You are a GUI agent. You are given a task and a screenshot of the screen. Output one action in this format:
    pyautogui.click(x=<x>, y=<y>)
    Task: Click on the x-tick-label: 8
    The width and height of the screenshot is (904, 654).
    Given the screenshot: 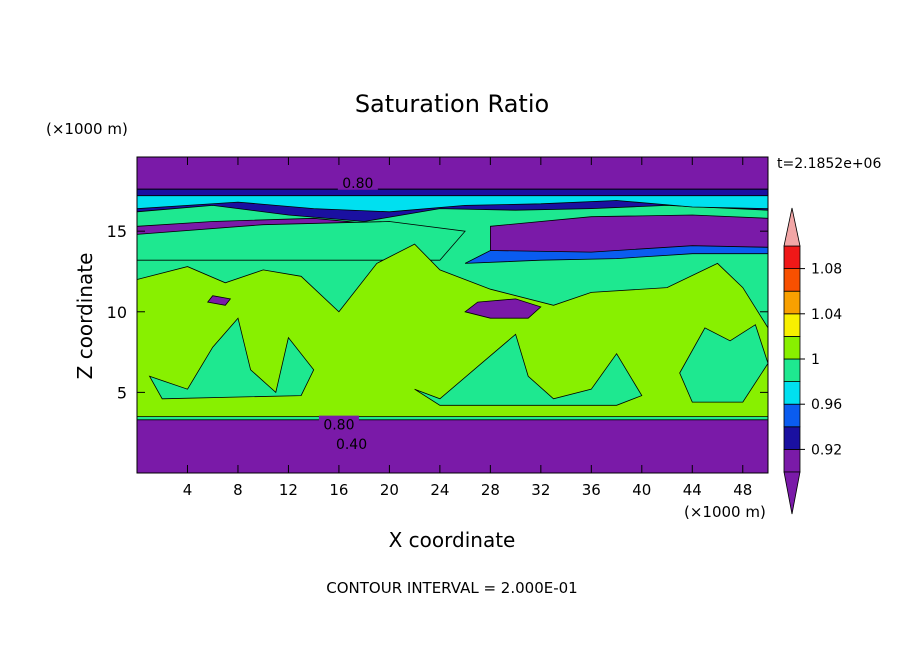 What is the action you would take?
    pyautogui.click(x=238, y=490)
    